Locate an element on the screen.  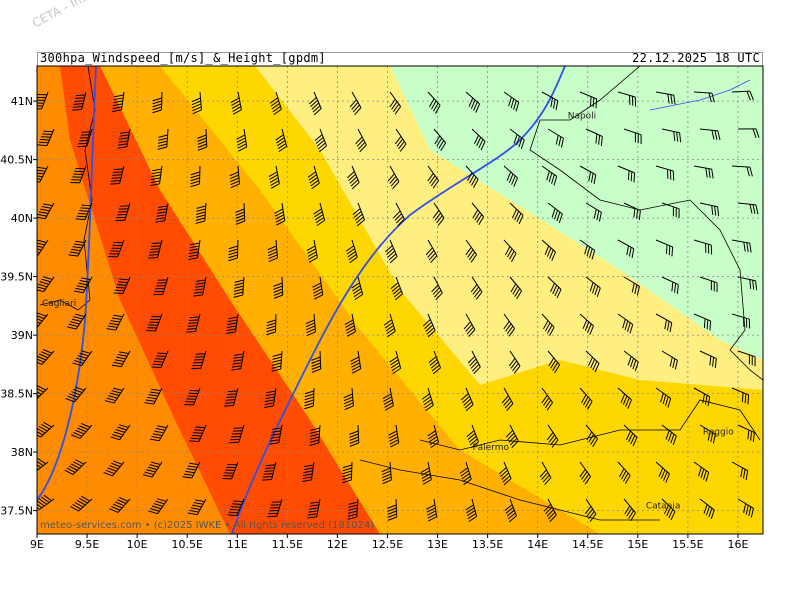
lon-tick-label: 13.5E is located at coordinates (487, 544).